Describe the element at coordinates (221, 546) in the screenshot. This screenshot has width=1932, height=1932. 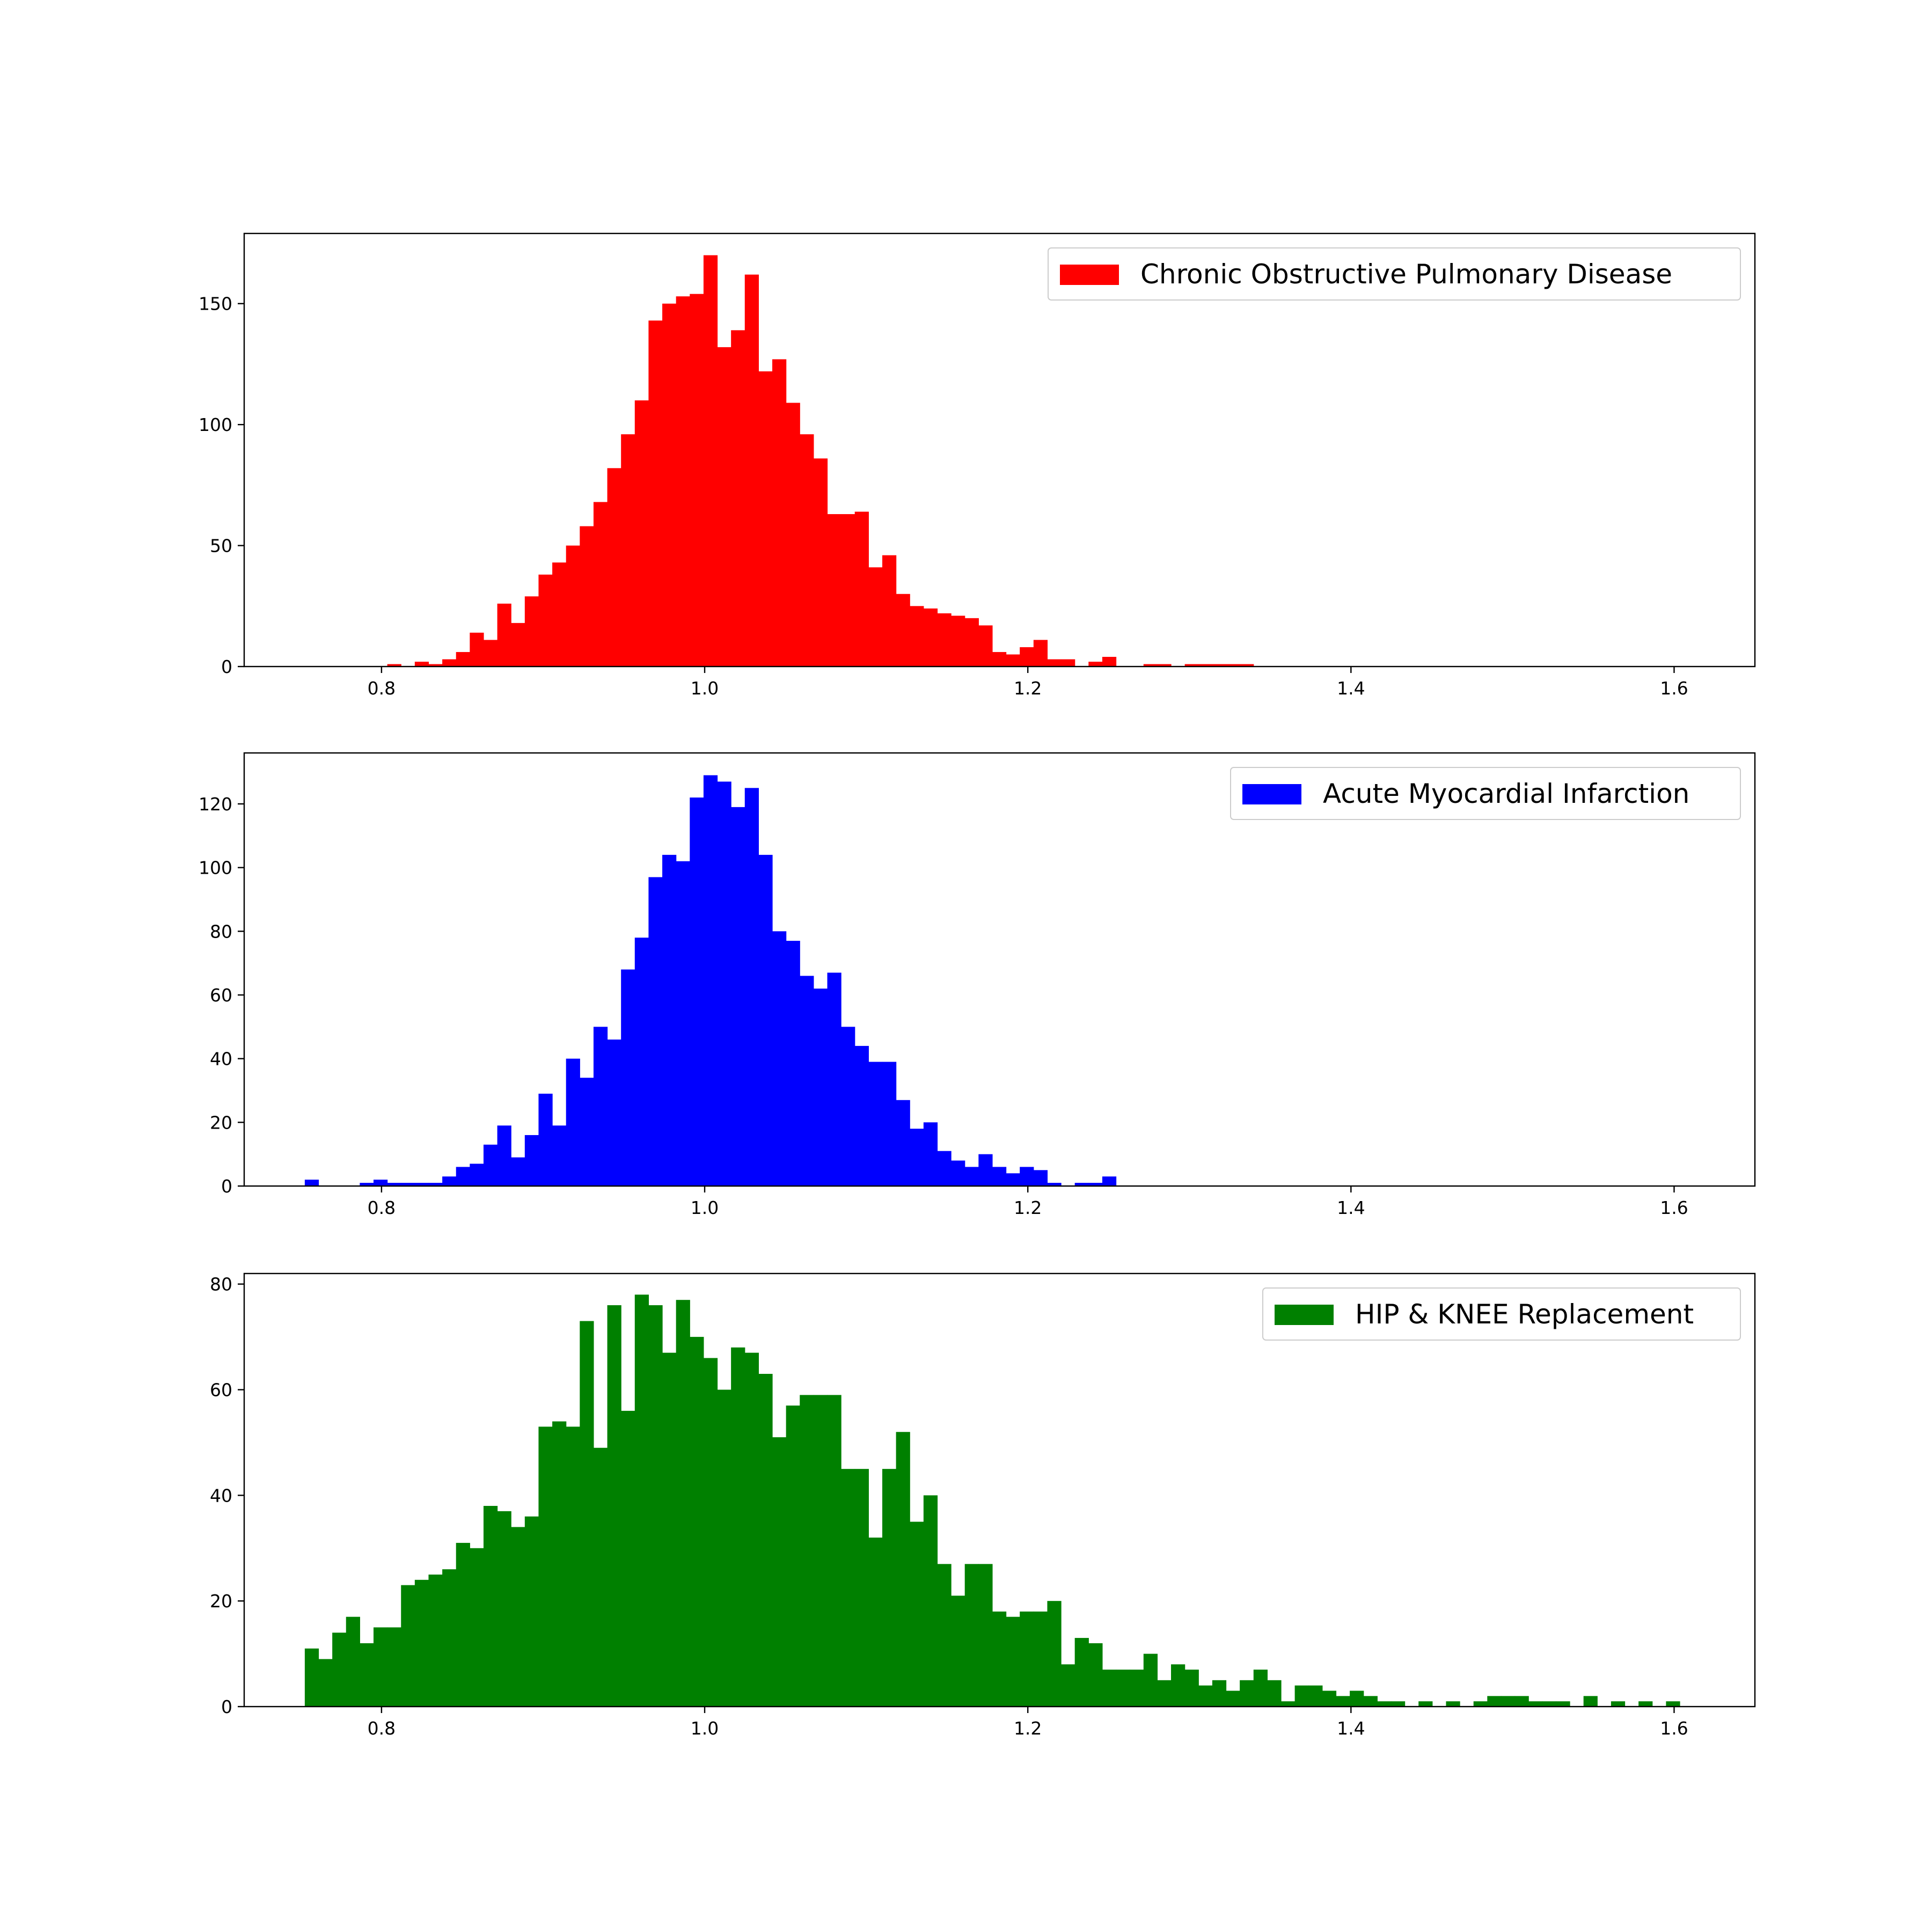
I see `y-tick-label: 50` at that location.